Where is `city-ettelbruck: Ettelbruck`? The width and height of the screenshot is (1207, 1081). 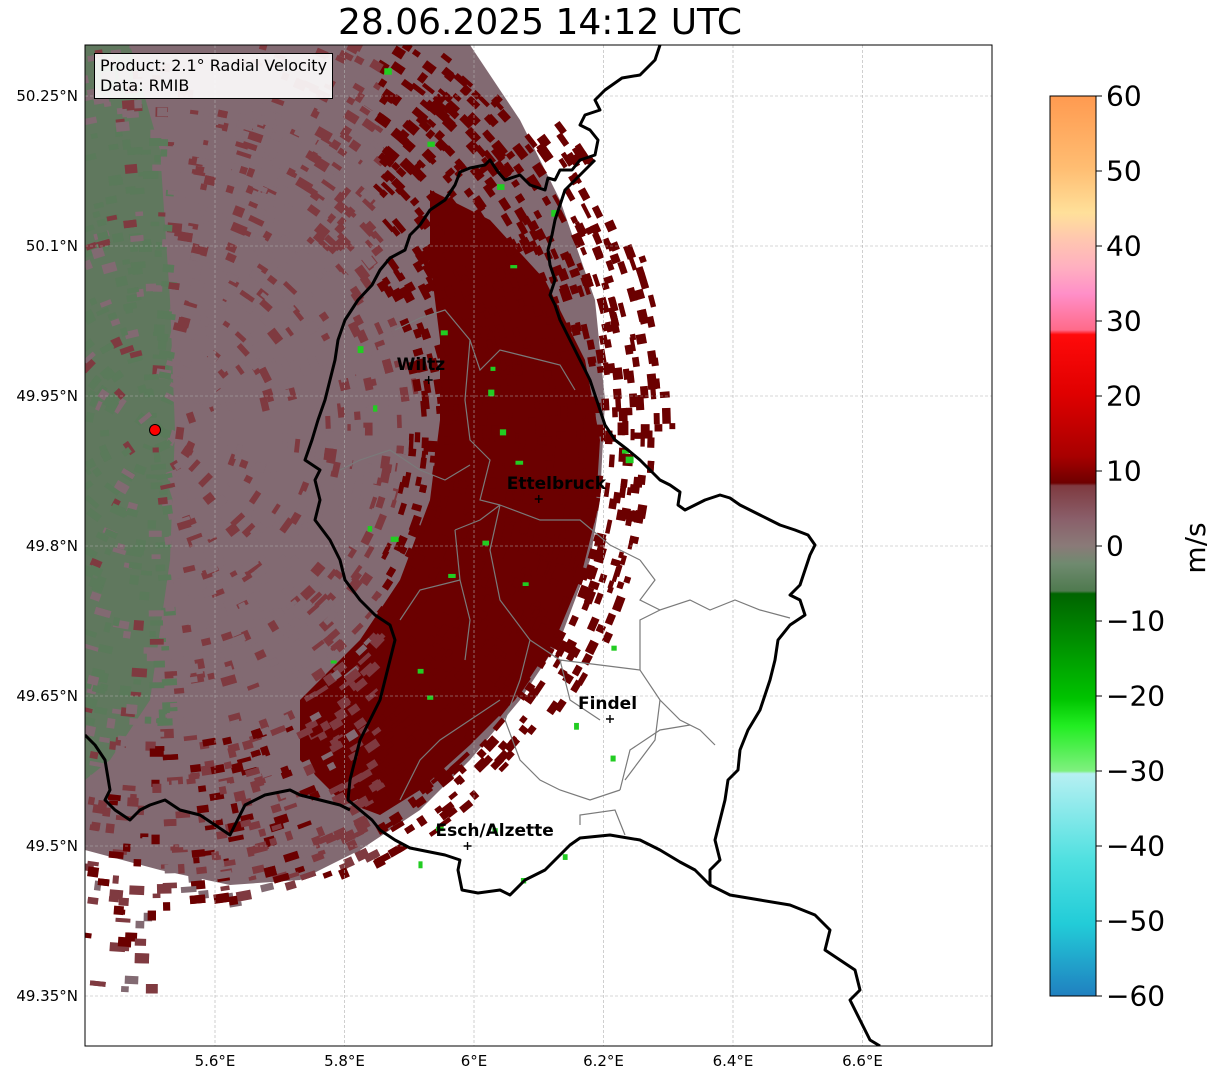 city-ettelbruck: Ettelbruck is located at coordinates (557, 488).